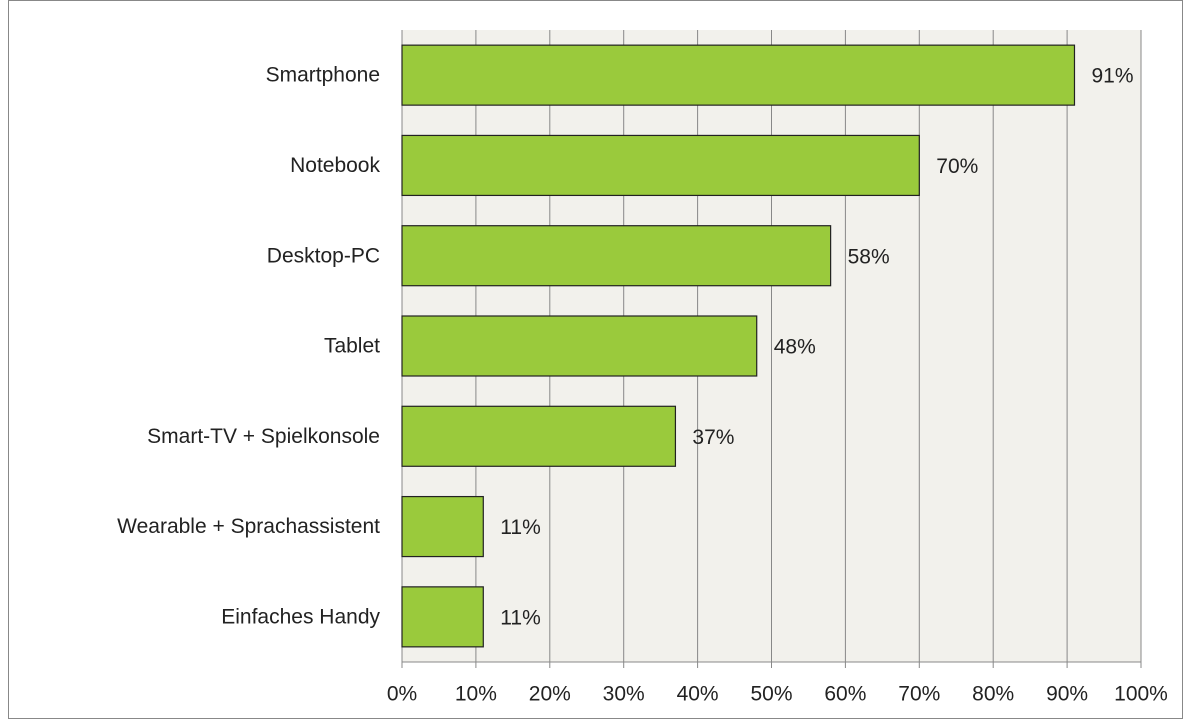 The height and width of the screenshot is (724, 1184). Describe the element at coordinates (957, 166) in the screenshot. I see `value-label: 70%` at that location.